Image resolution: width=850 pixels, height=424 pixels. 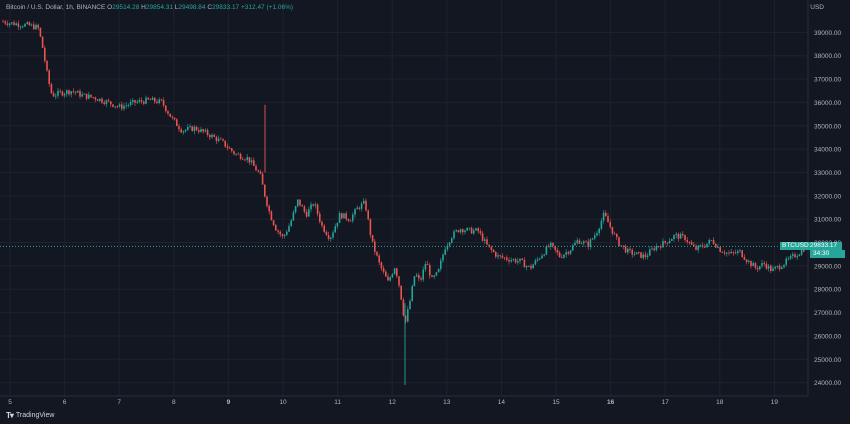 What do you see at coordinates (393, 402) in the screenshot?
I see `time-axis: 5 6 7 8 9 10 11 12 13 14 15 16 17 18 19` at bounding box center [393, 402].